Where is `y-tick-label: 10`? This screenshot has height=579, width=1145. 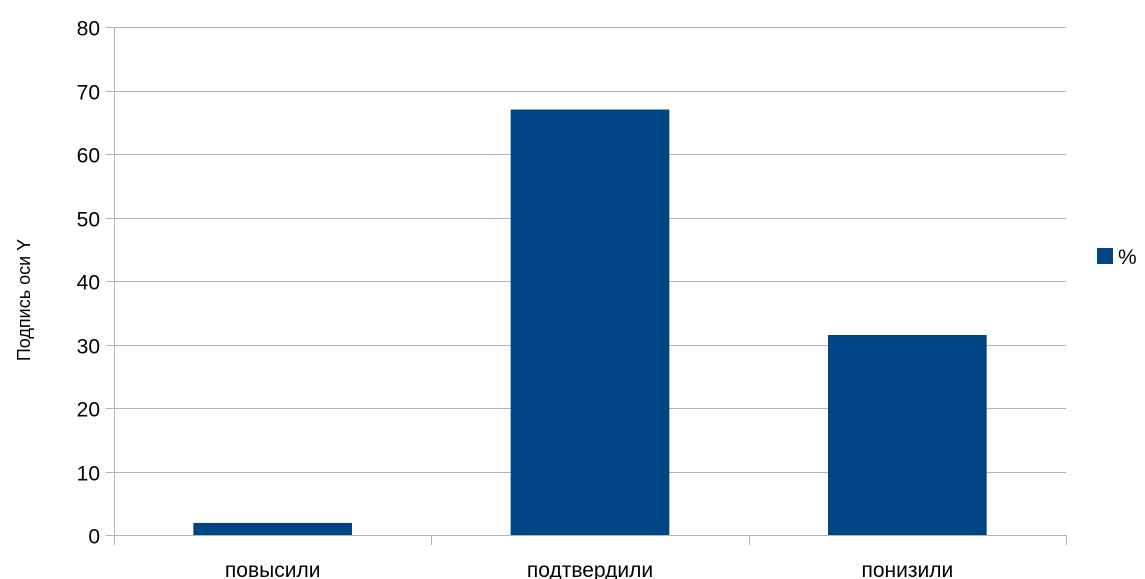 y-tick-label: 10 is located at coordinates (88, 474).